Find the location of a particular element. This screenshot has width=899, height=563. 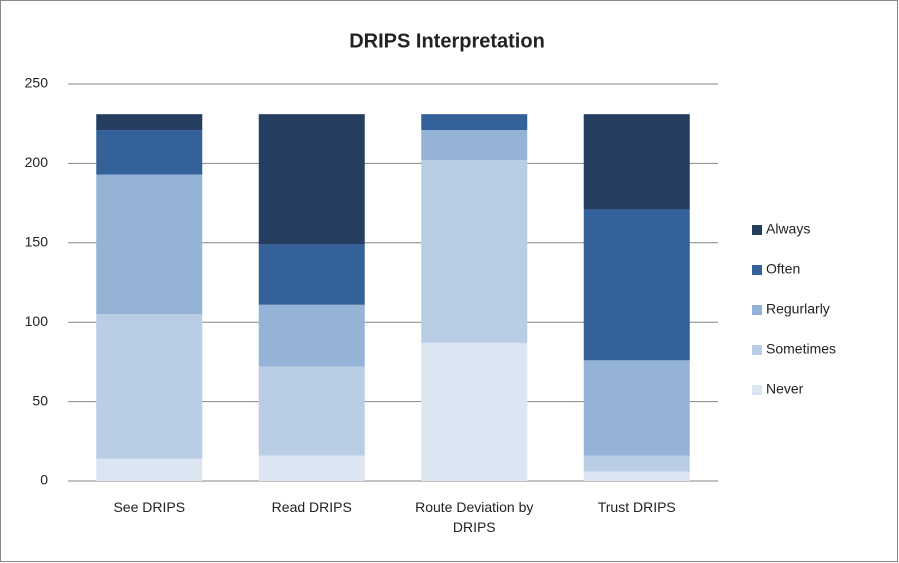

y-tick-label: 0 is located at coordinates (44, 480).